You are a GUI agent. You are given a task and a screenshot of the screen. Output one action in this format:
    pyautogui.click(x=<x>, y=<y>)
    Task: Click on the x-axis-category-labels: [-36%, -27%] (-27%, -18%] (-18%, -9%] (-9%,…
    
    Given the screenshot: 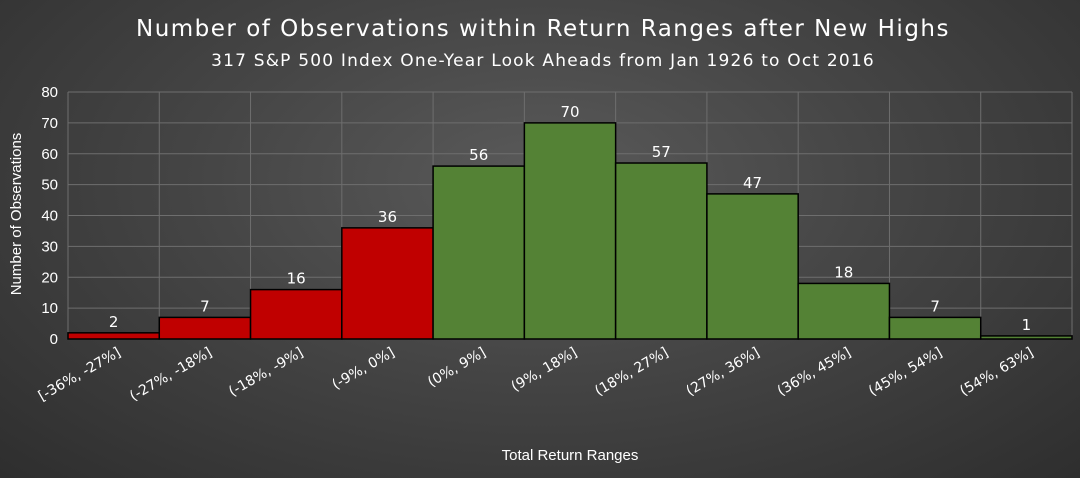 What is the action you would take?
    pyautogui.click(x=536, y=375)
    